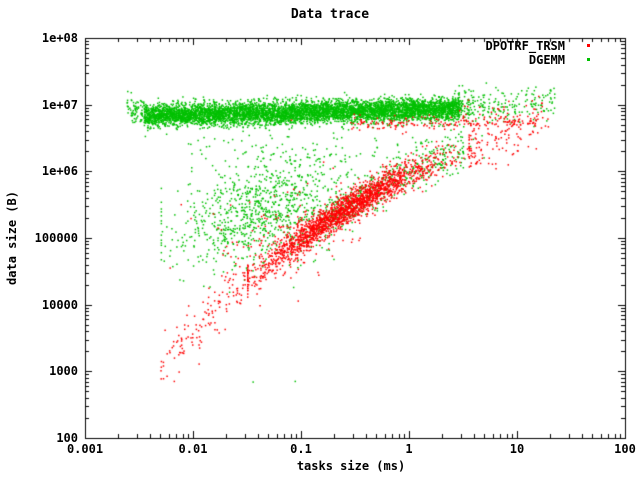  Describe the element at coordinates (59, 104) in the screenshot. I see `y-tick-label: 1e+07` at that location.